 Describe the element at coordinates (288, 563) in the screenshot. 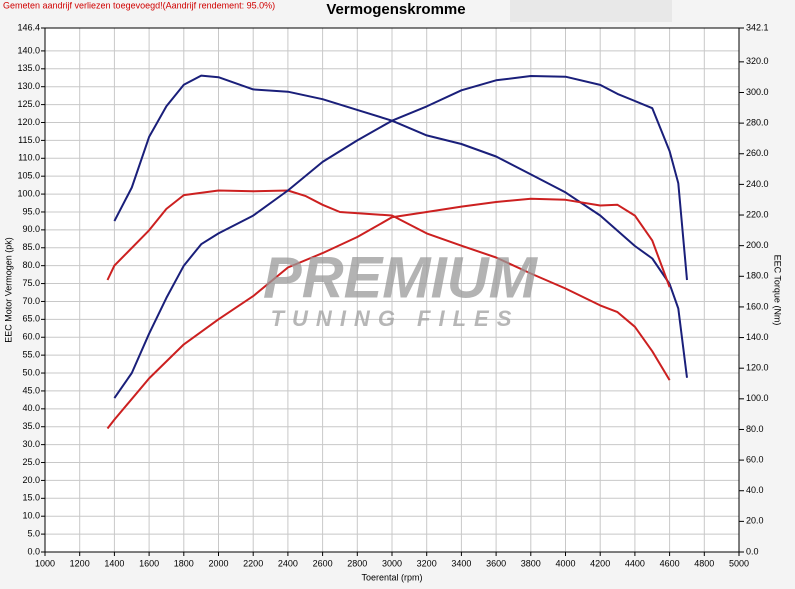

I see `x-tick-label: 2400` at that location.